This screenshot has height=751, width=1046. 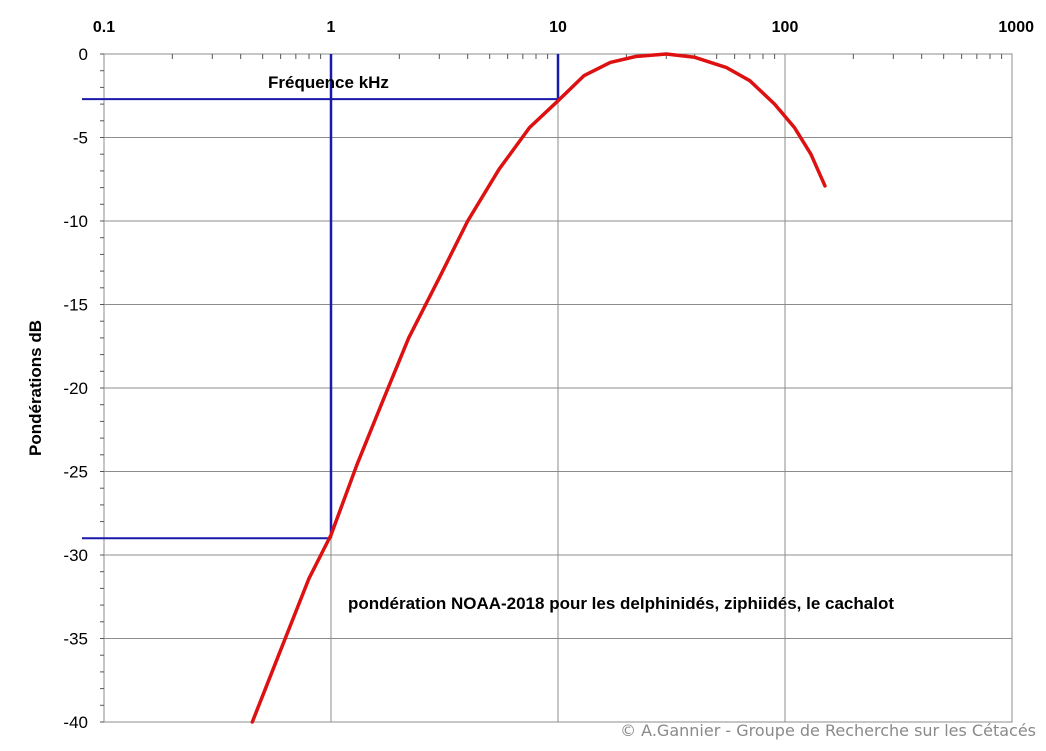 I want to click on y-tick-label-0: 0, so click(x=83, y=54).